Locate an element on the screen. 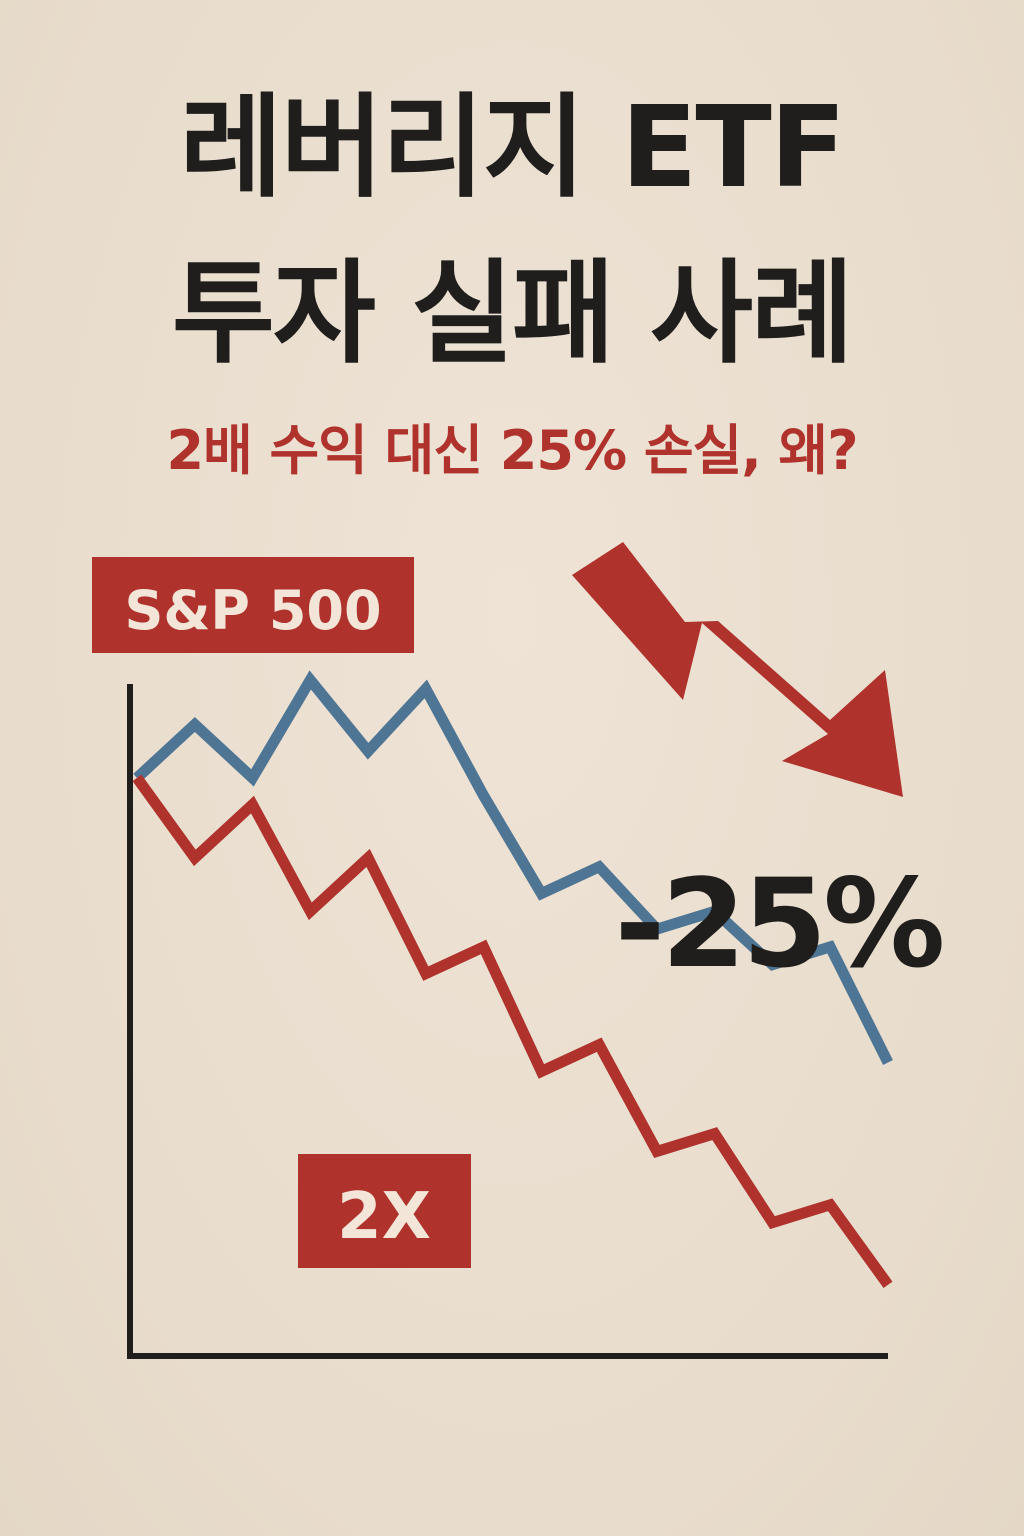  down-trend-arrow-icon is located at coordinates (737, 669).